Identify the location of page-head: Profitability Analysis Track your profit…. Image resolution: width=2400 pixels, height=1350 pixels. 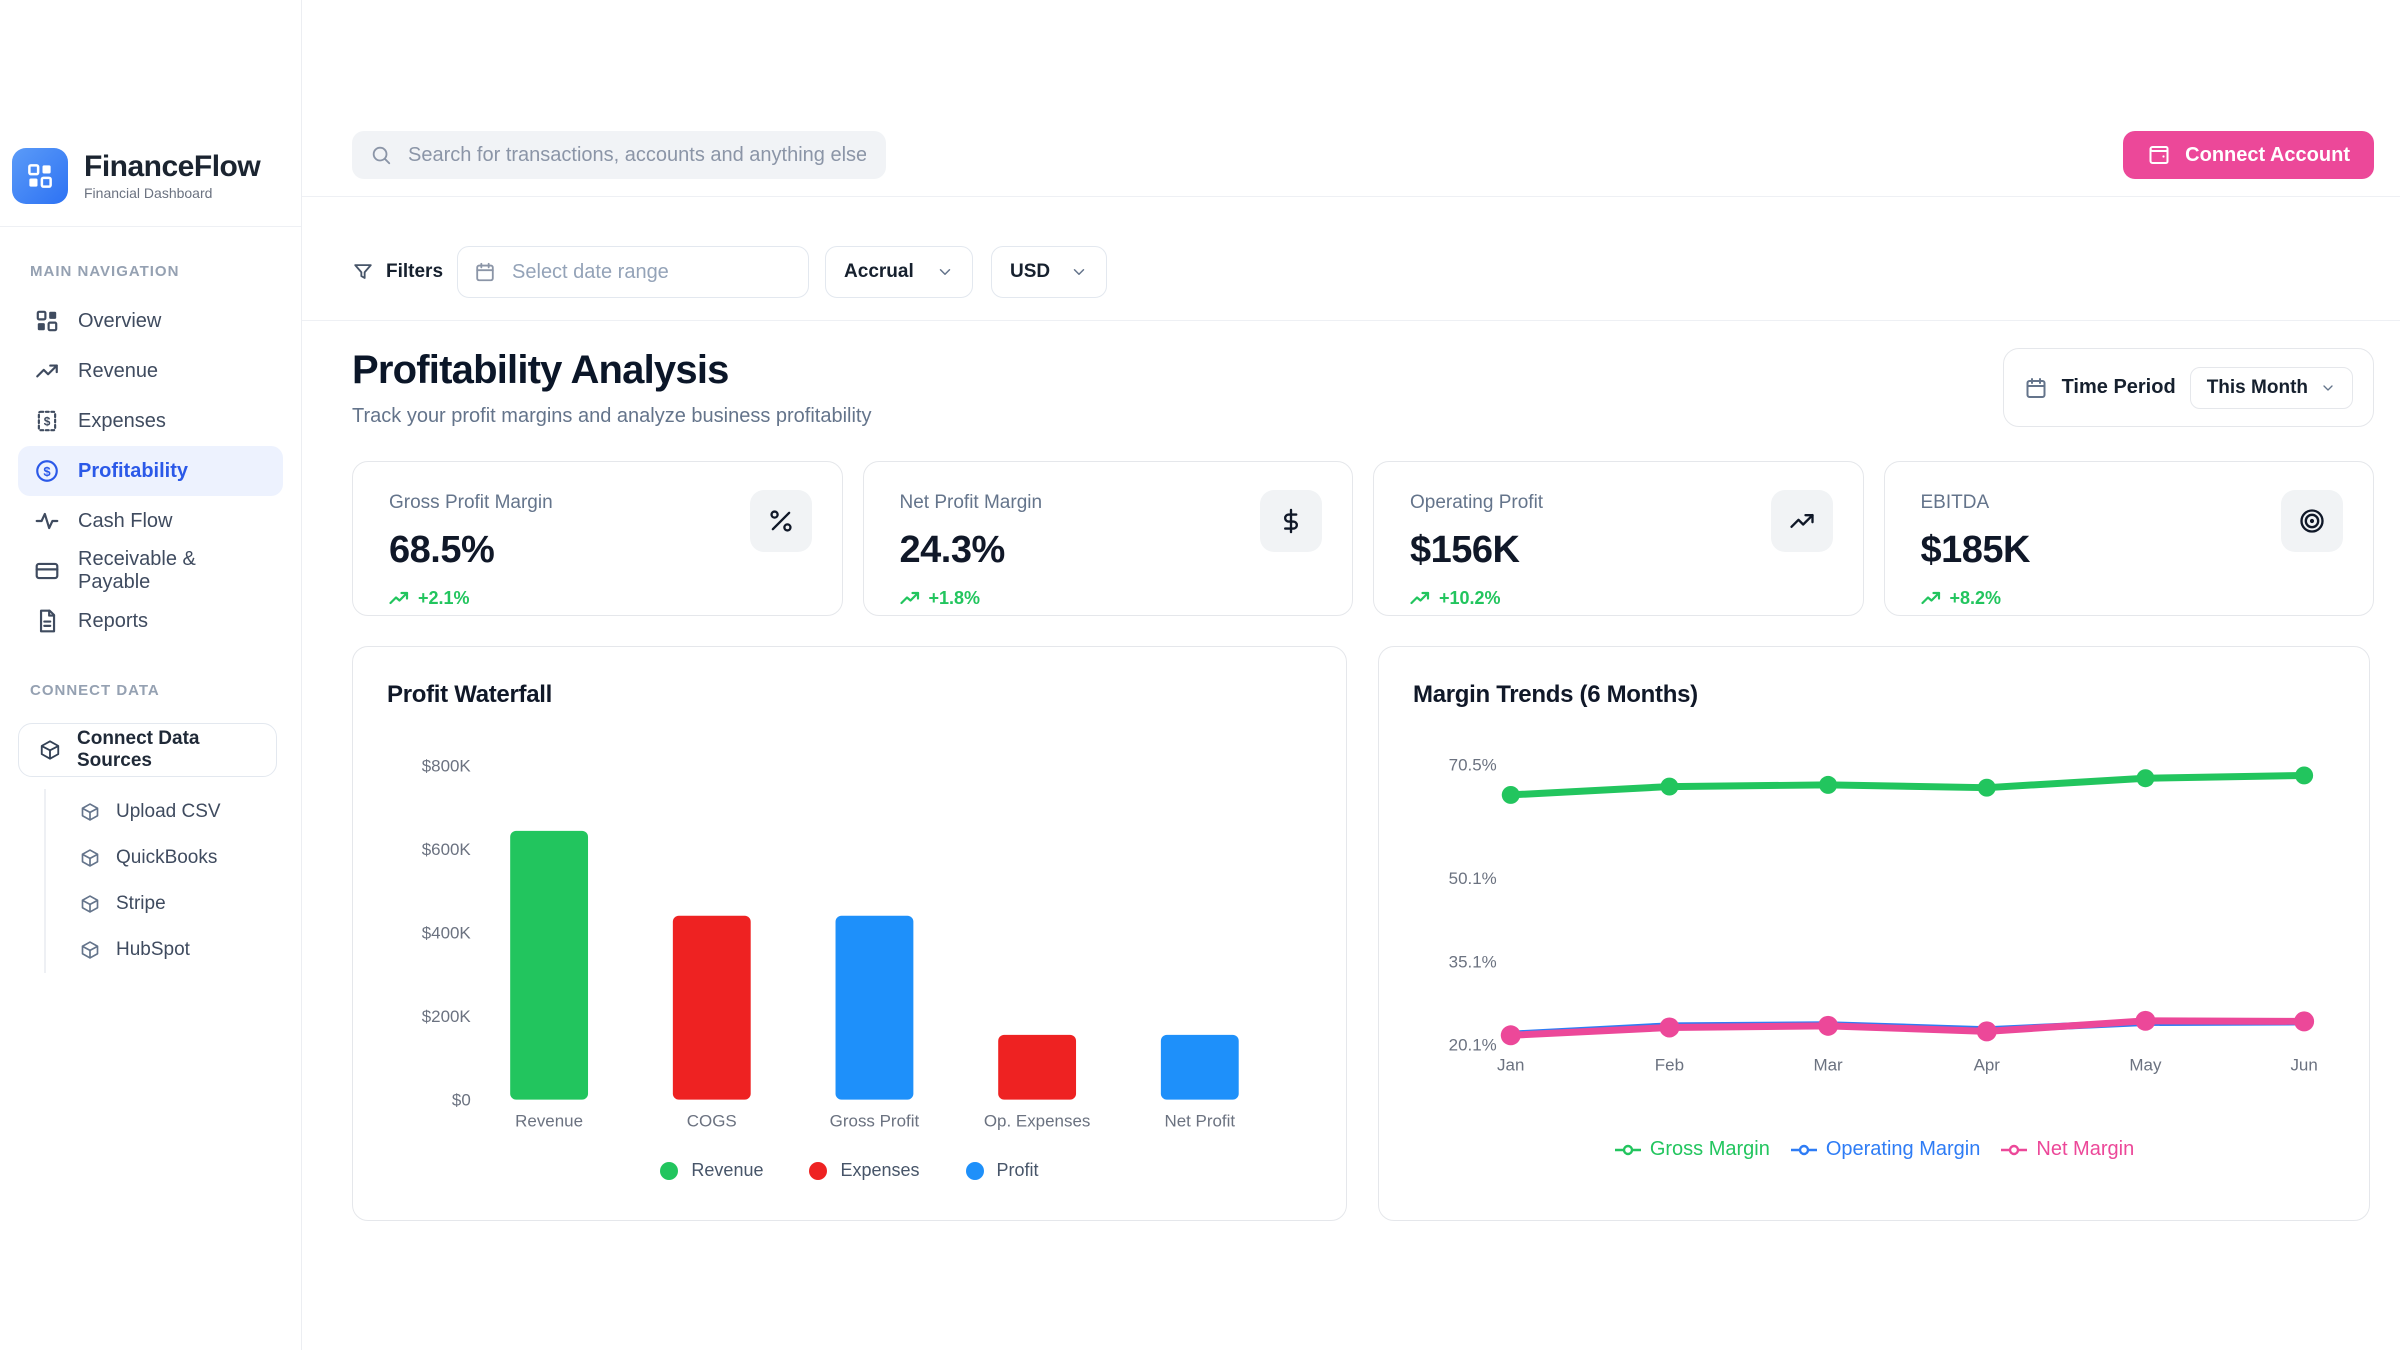
(1363, 388).